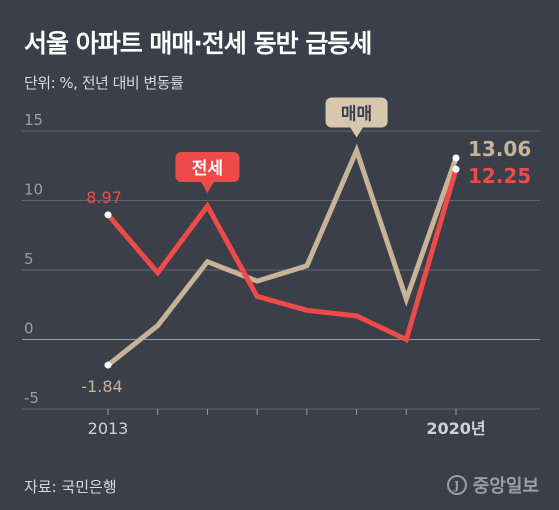 The image size is (559, 510). I want to click on y-tick-label: 0, so click(29, 329).